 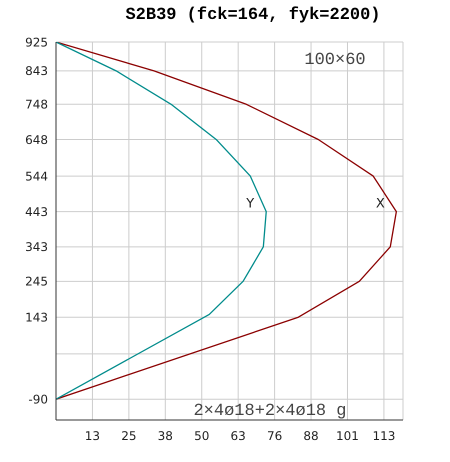 What do you see at coordinates (36, 317) in the screenshot?
I see `y-tick-label: 143` at bounding box center [36, 317].